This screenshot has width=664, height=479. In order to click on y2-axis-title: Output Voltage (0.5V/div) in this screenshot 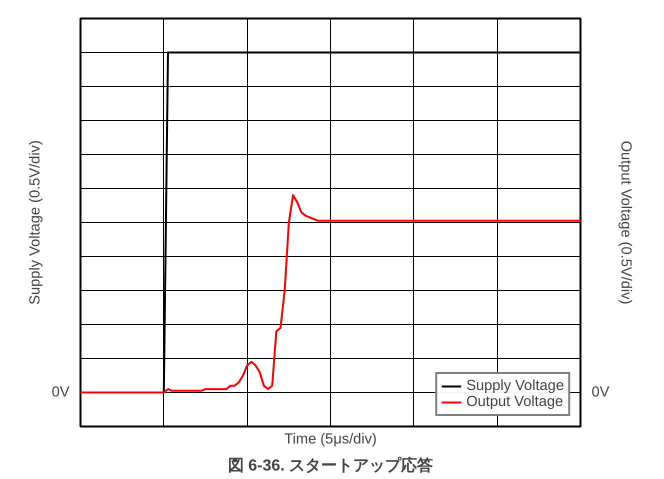, I will do `click(625, 222)`.